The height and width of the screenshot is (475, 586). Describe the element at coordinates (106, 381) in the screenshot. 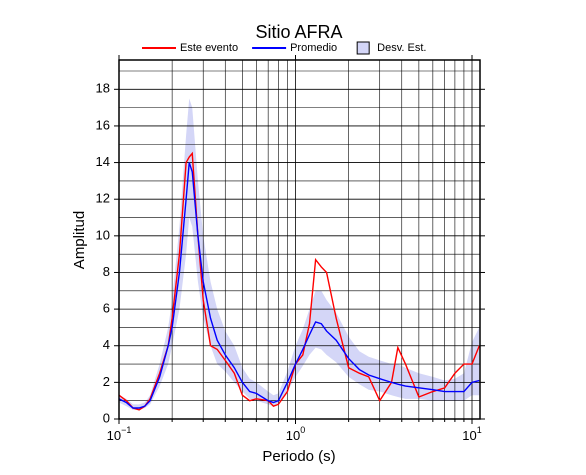

I see `y-tick-label: 2` at that location.